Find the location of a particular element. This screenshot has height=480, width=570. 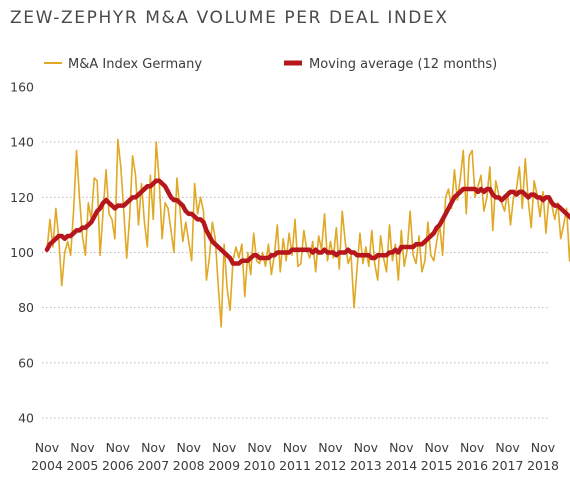

x-tick-year: 2014 is located at coordinates (401, 465).